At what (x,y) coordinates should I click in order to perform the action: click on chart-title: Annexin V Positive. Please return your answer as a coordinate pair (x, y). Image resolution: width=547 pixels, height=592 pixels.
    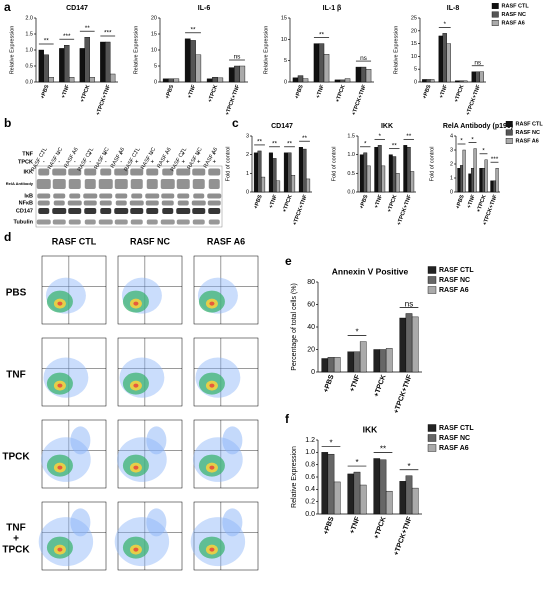
    Looking at the image, I should click on (370, 271).